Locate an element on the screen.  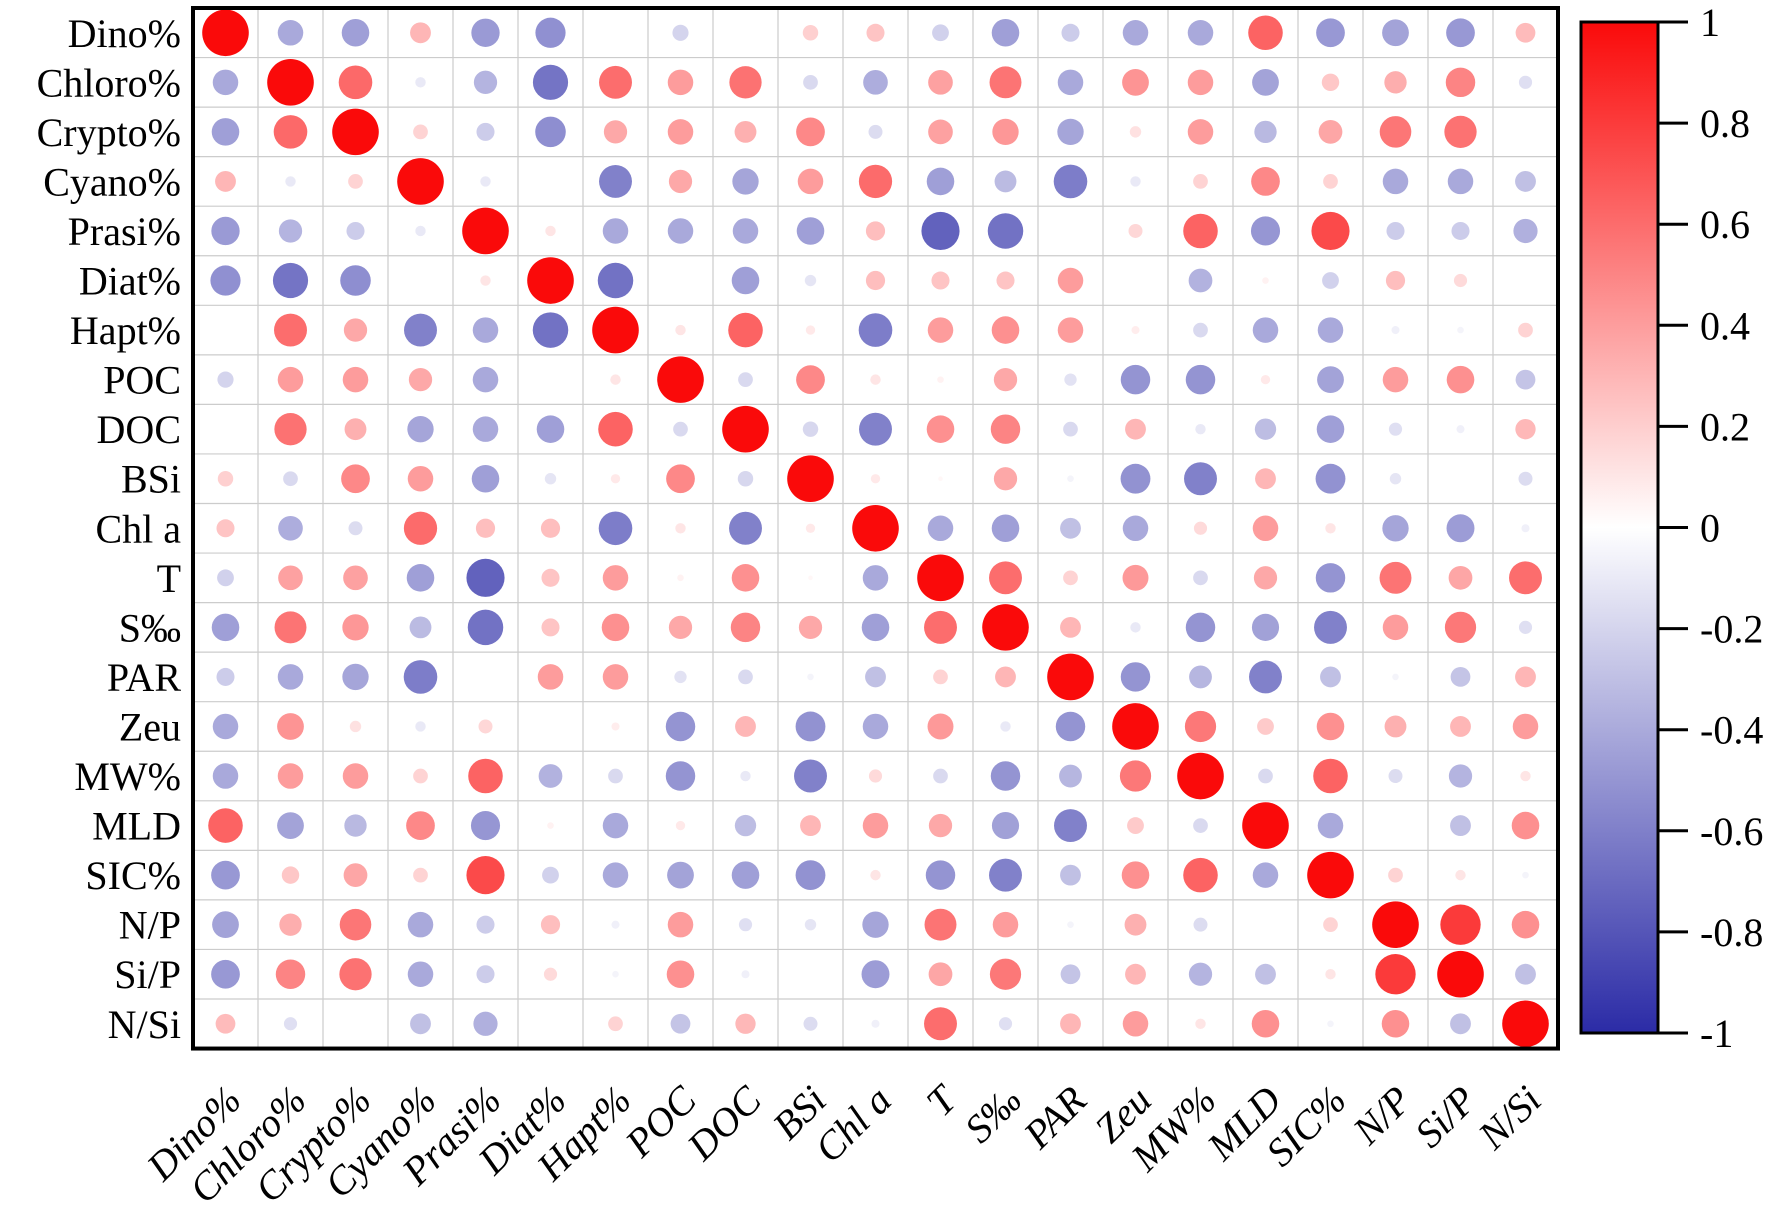
colorbar-tick-label: 0 is located at coordinates (1710, 528).